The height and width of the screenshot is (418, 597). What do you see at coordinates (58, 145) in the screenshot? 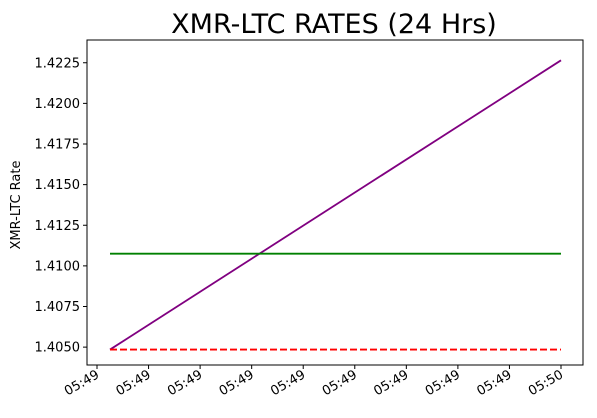
I see `y-tick-label: 1.4175` at bounding box center [58, 145].